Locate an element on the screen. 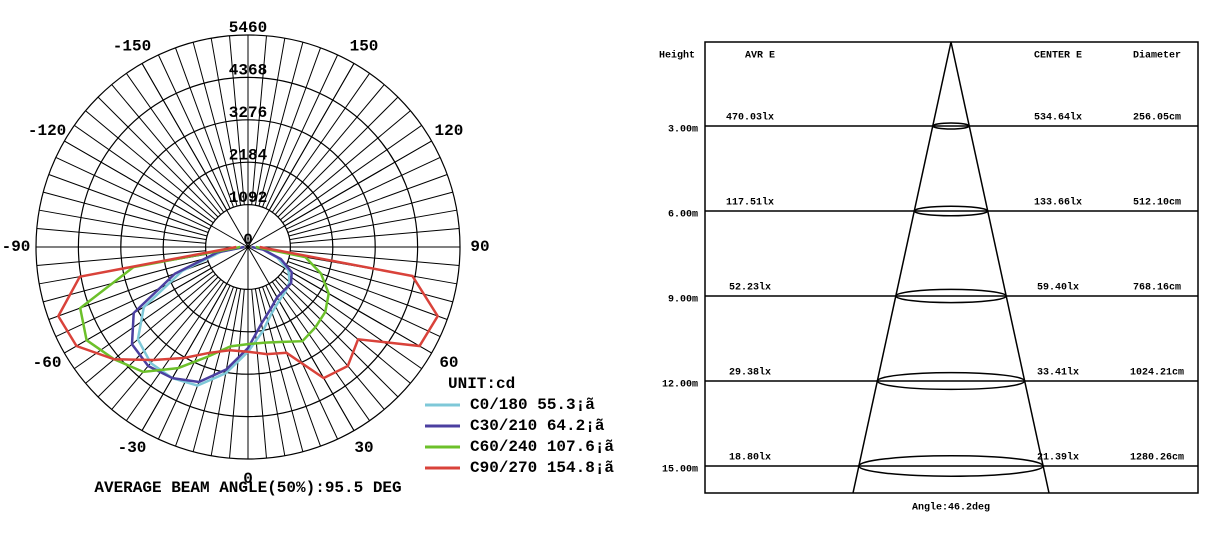 Image resolution: width=1206 pixels, height=539 pixels. angle-footer: Angle:46.2deg is located at coordinates (951, 508).